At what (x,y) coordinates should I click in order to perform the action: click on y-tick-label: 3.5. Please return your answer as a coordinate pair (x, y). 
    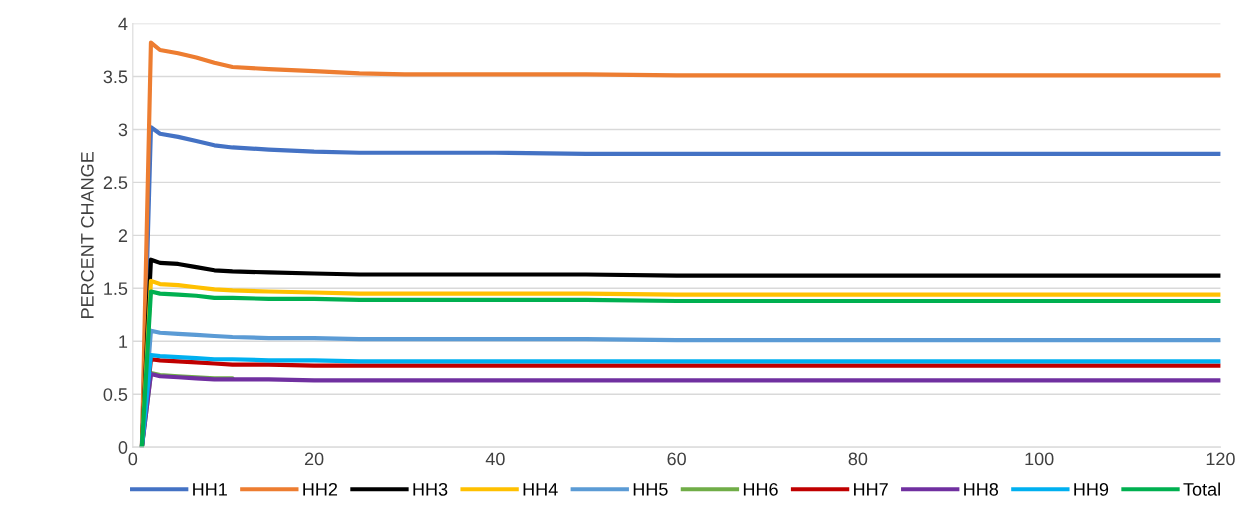
    Looking at the image, I should click on (115, 77).